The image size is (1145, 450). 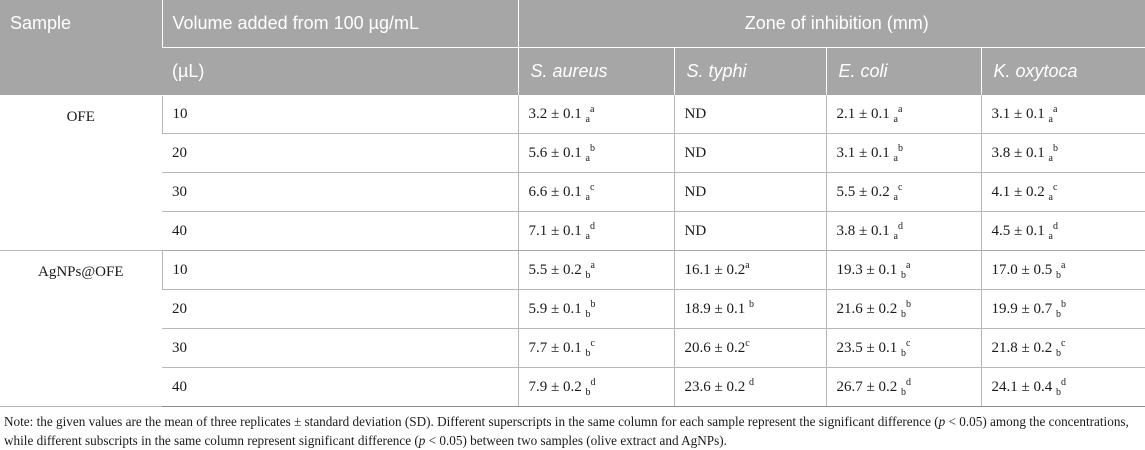 What do you see at coordinates (903, 231) in the screenshot?
I see `zone-value-cell: 3.8 ± 0.1 ad` at bounding box center [903, 231].